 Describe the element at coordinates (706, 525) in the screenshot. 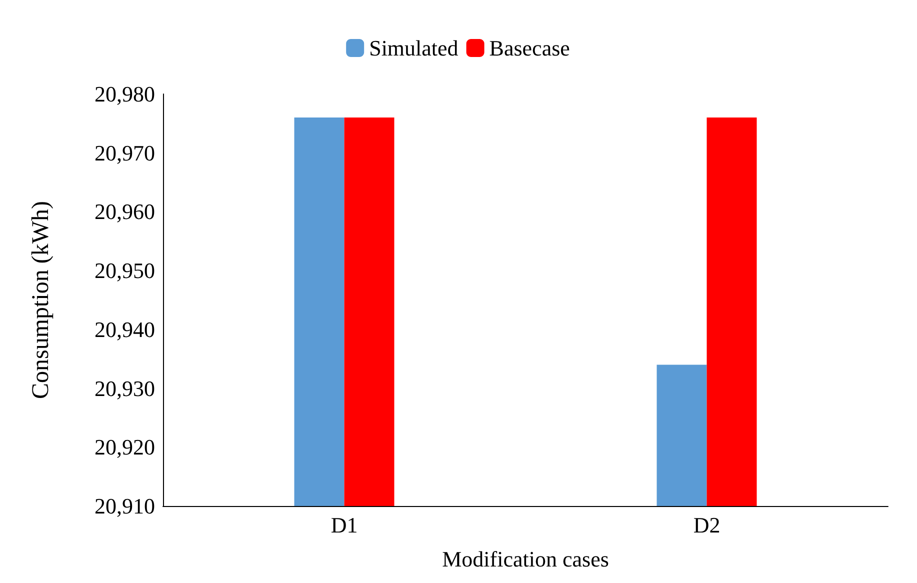

I see `x-tick-label: D2` at that location.